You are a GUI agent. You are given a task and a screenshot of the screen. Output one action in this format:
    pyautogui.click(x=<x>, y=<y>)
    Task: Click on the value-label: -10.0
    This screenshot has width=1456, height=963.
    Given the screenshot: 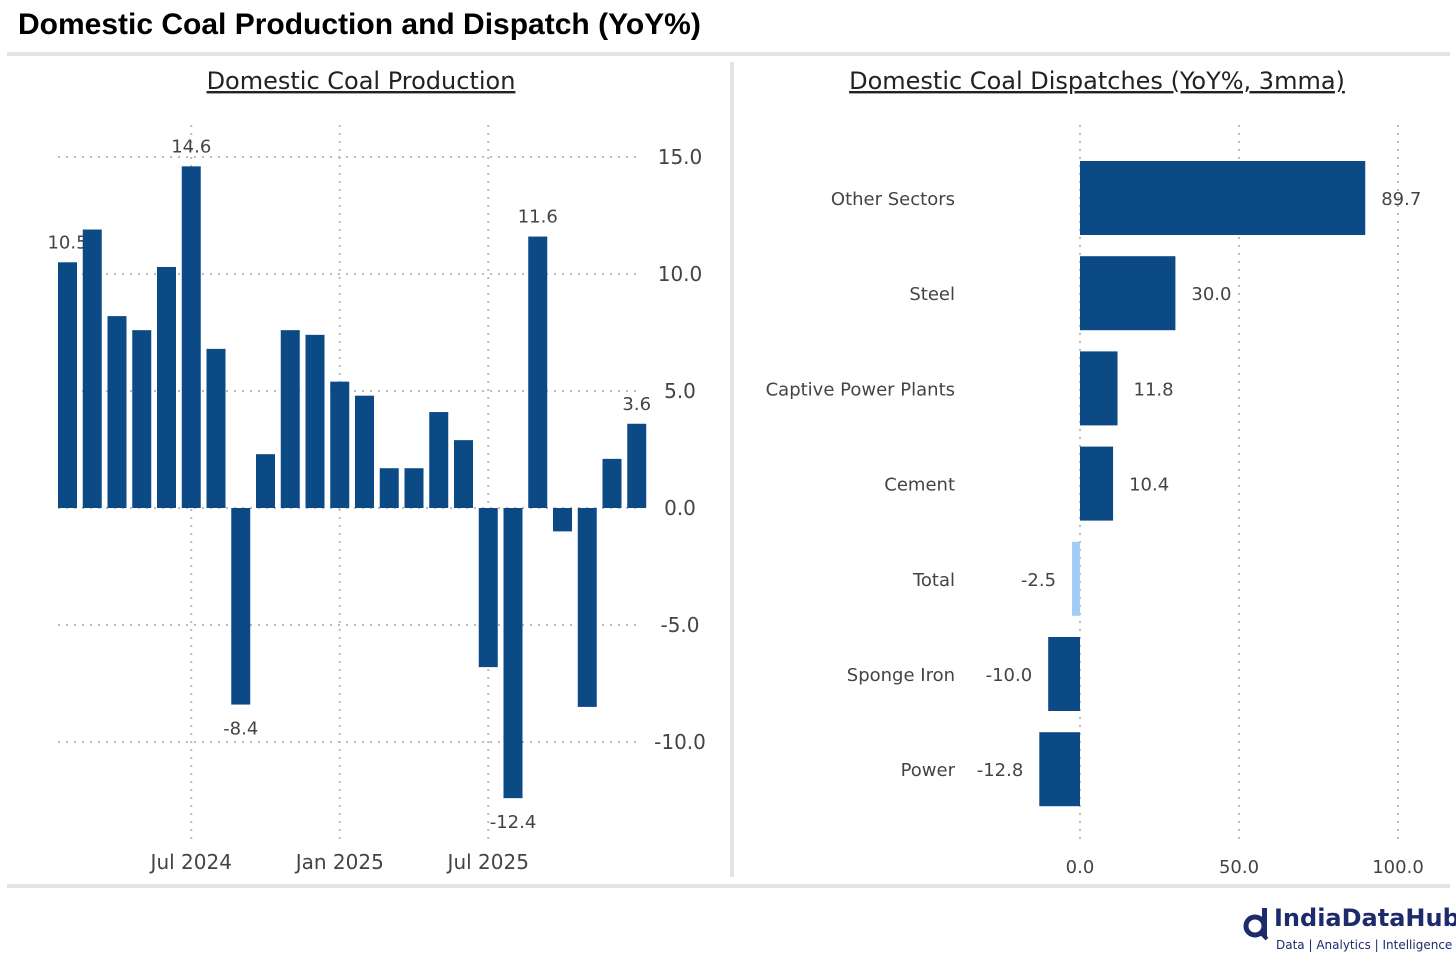 What is the action you would take?
    pyautogui.click(x=1009, y=675)
    